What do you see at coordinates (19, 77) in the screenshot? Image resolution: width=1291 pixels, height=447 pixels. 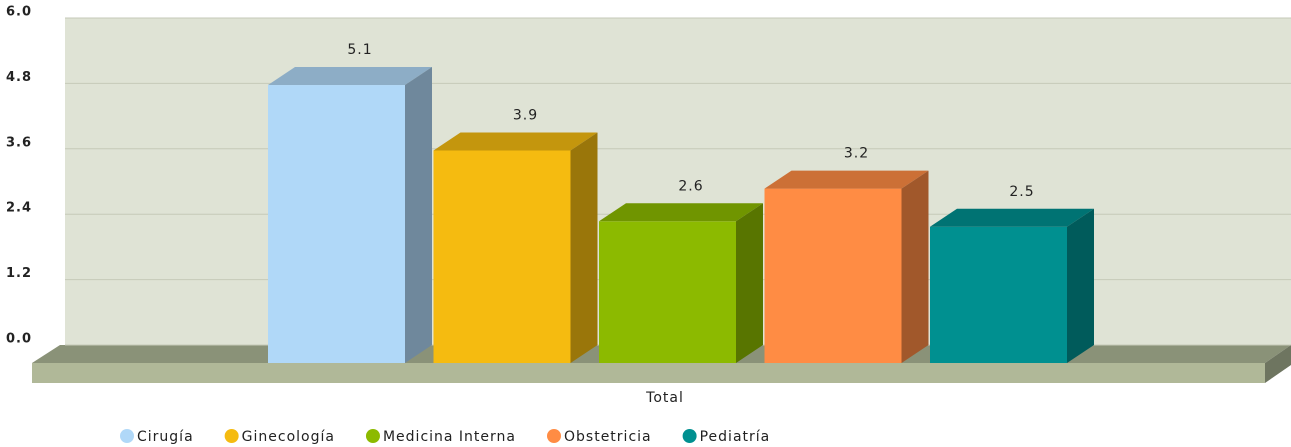 I see `y-tick-label: 4.8` at bounding box center [19, 77].